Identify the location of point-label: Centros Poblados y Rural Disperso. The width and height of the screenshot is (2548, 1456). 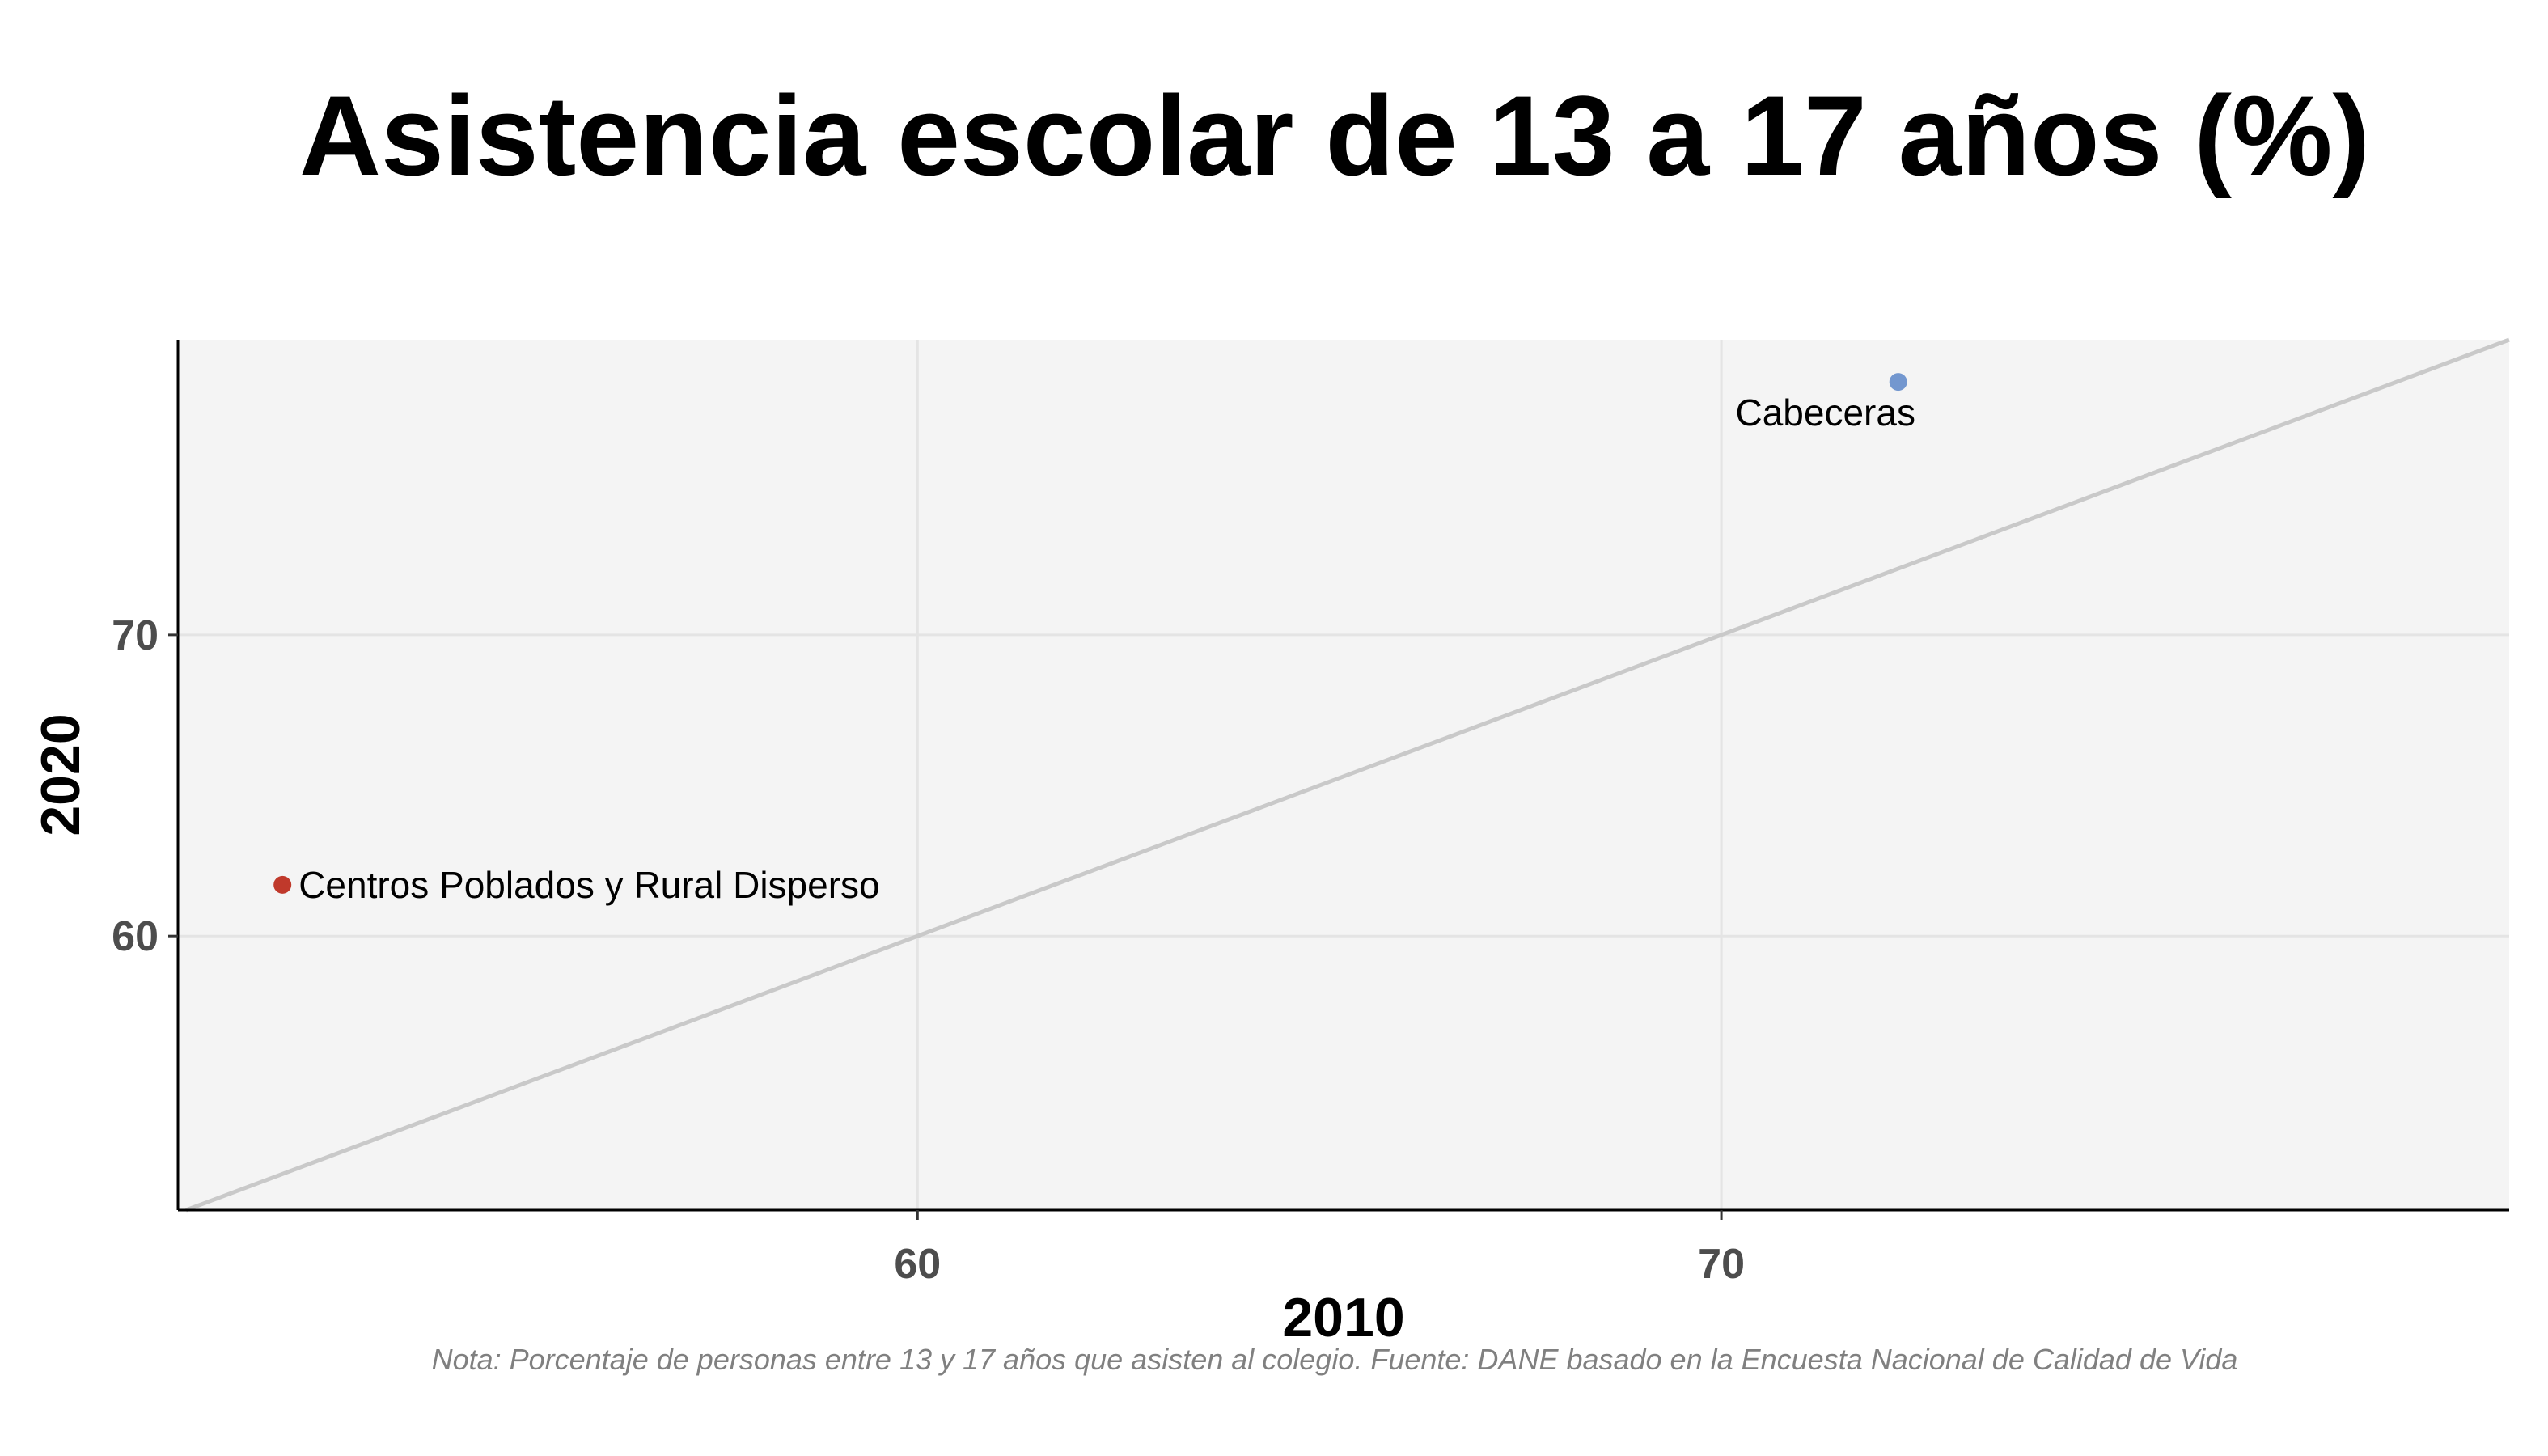
(589, 885).